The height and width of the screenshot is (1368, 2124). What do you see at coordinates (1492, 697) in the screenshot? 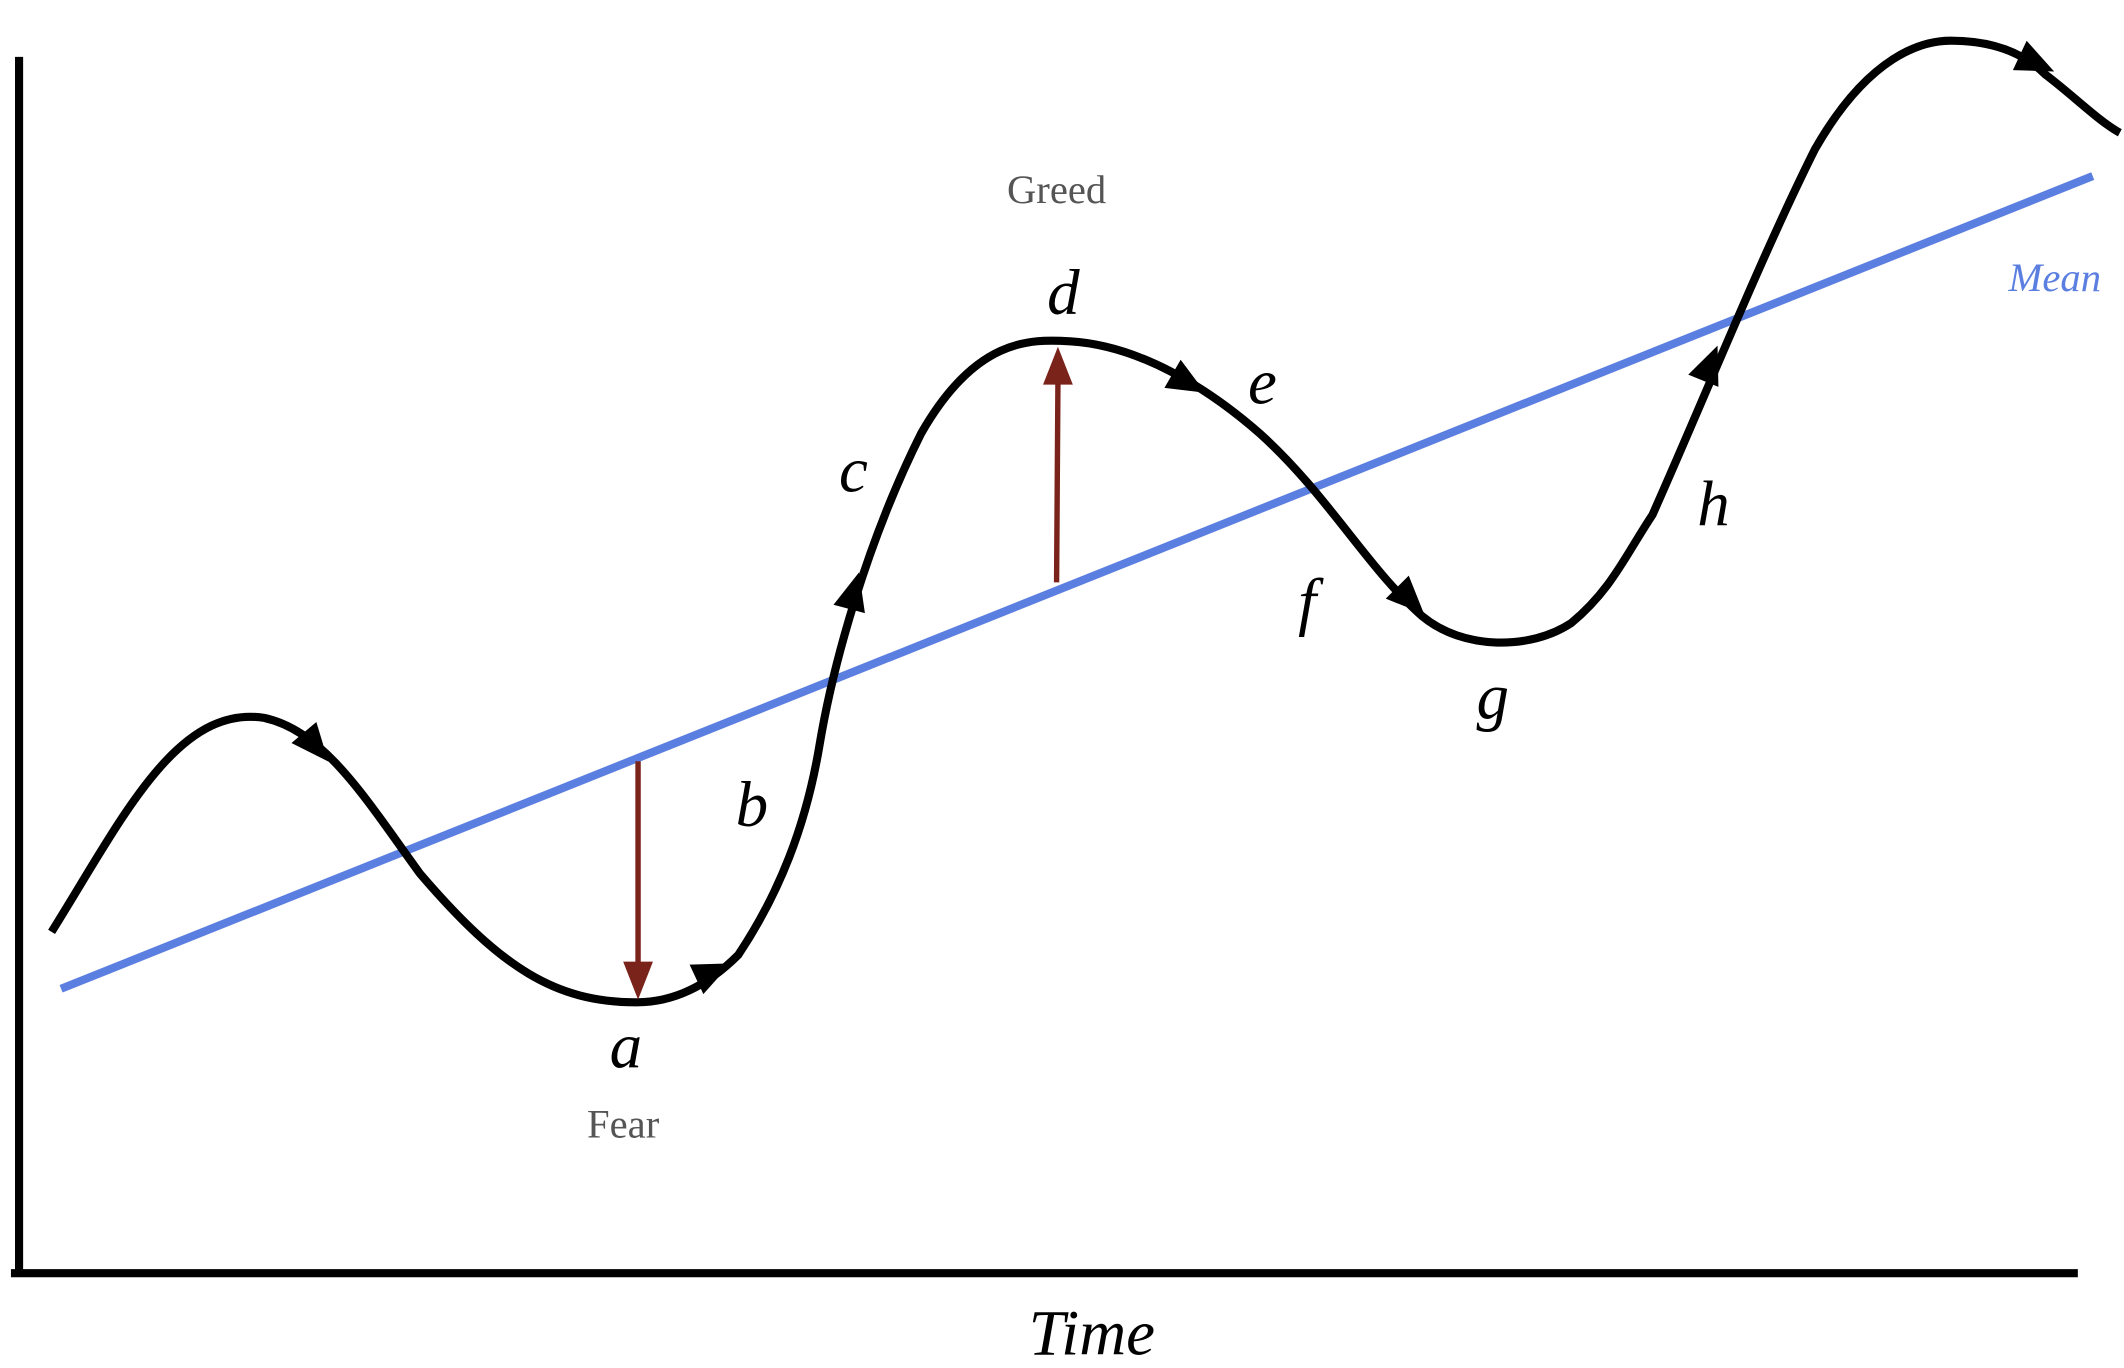
I see `point-label: g` at bounding box center [1492, 697].